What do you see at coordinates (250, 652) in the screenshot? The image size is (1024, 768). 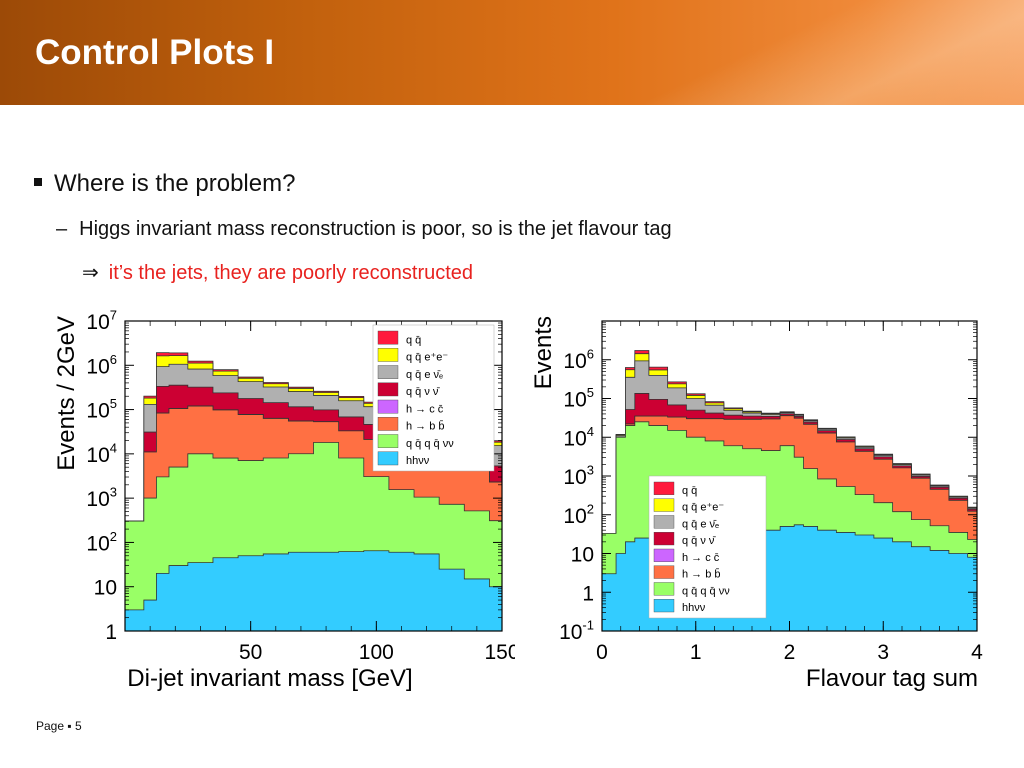 I see `x-tick-label: 50` at bounding box center [250, 652].